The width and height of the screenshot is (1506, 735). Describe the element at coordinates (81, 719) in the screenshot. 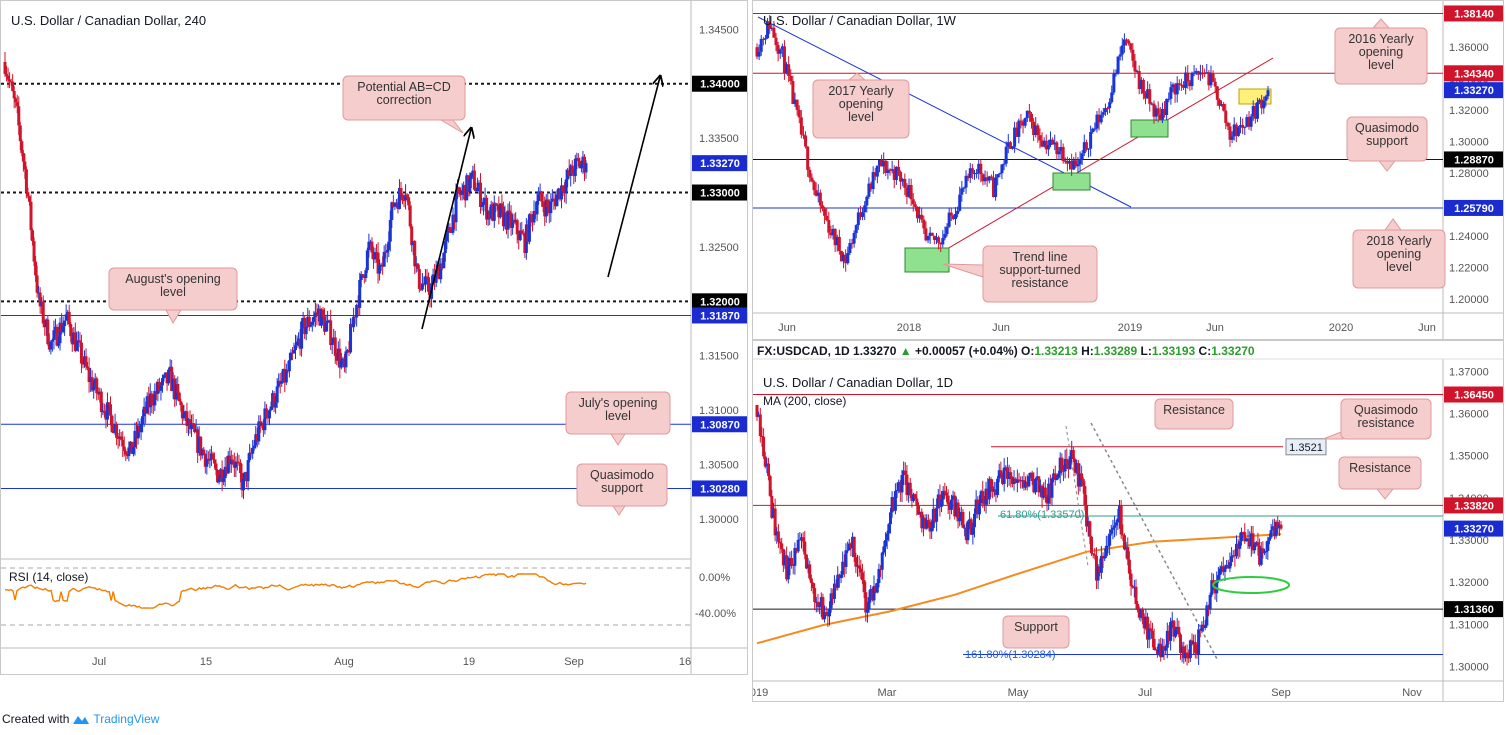

I see `tradingview-logo-icon` at that location.